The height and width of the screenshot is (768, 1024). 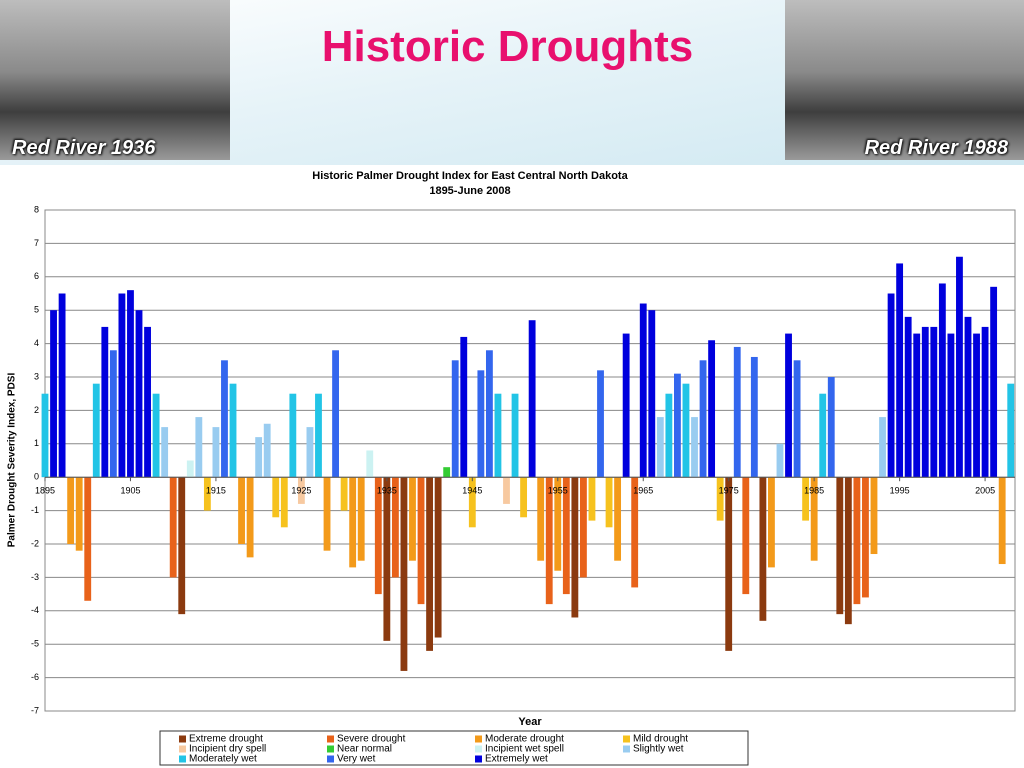 What do you see at coordinates (227, 749) in the screenshot?
I see `legend-label: Incipient dry spell` at bounding box center [227, 749].